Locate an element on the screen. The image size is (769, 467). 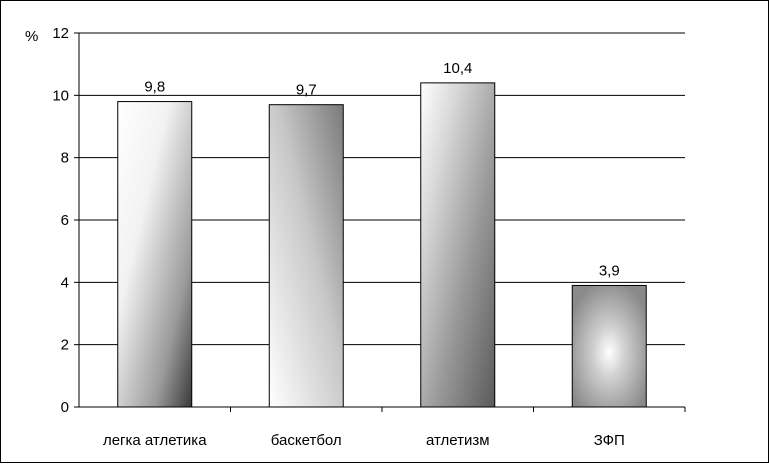
data-label: 10,4 is located at coordinates (457, 68).